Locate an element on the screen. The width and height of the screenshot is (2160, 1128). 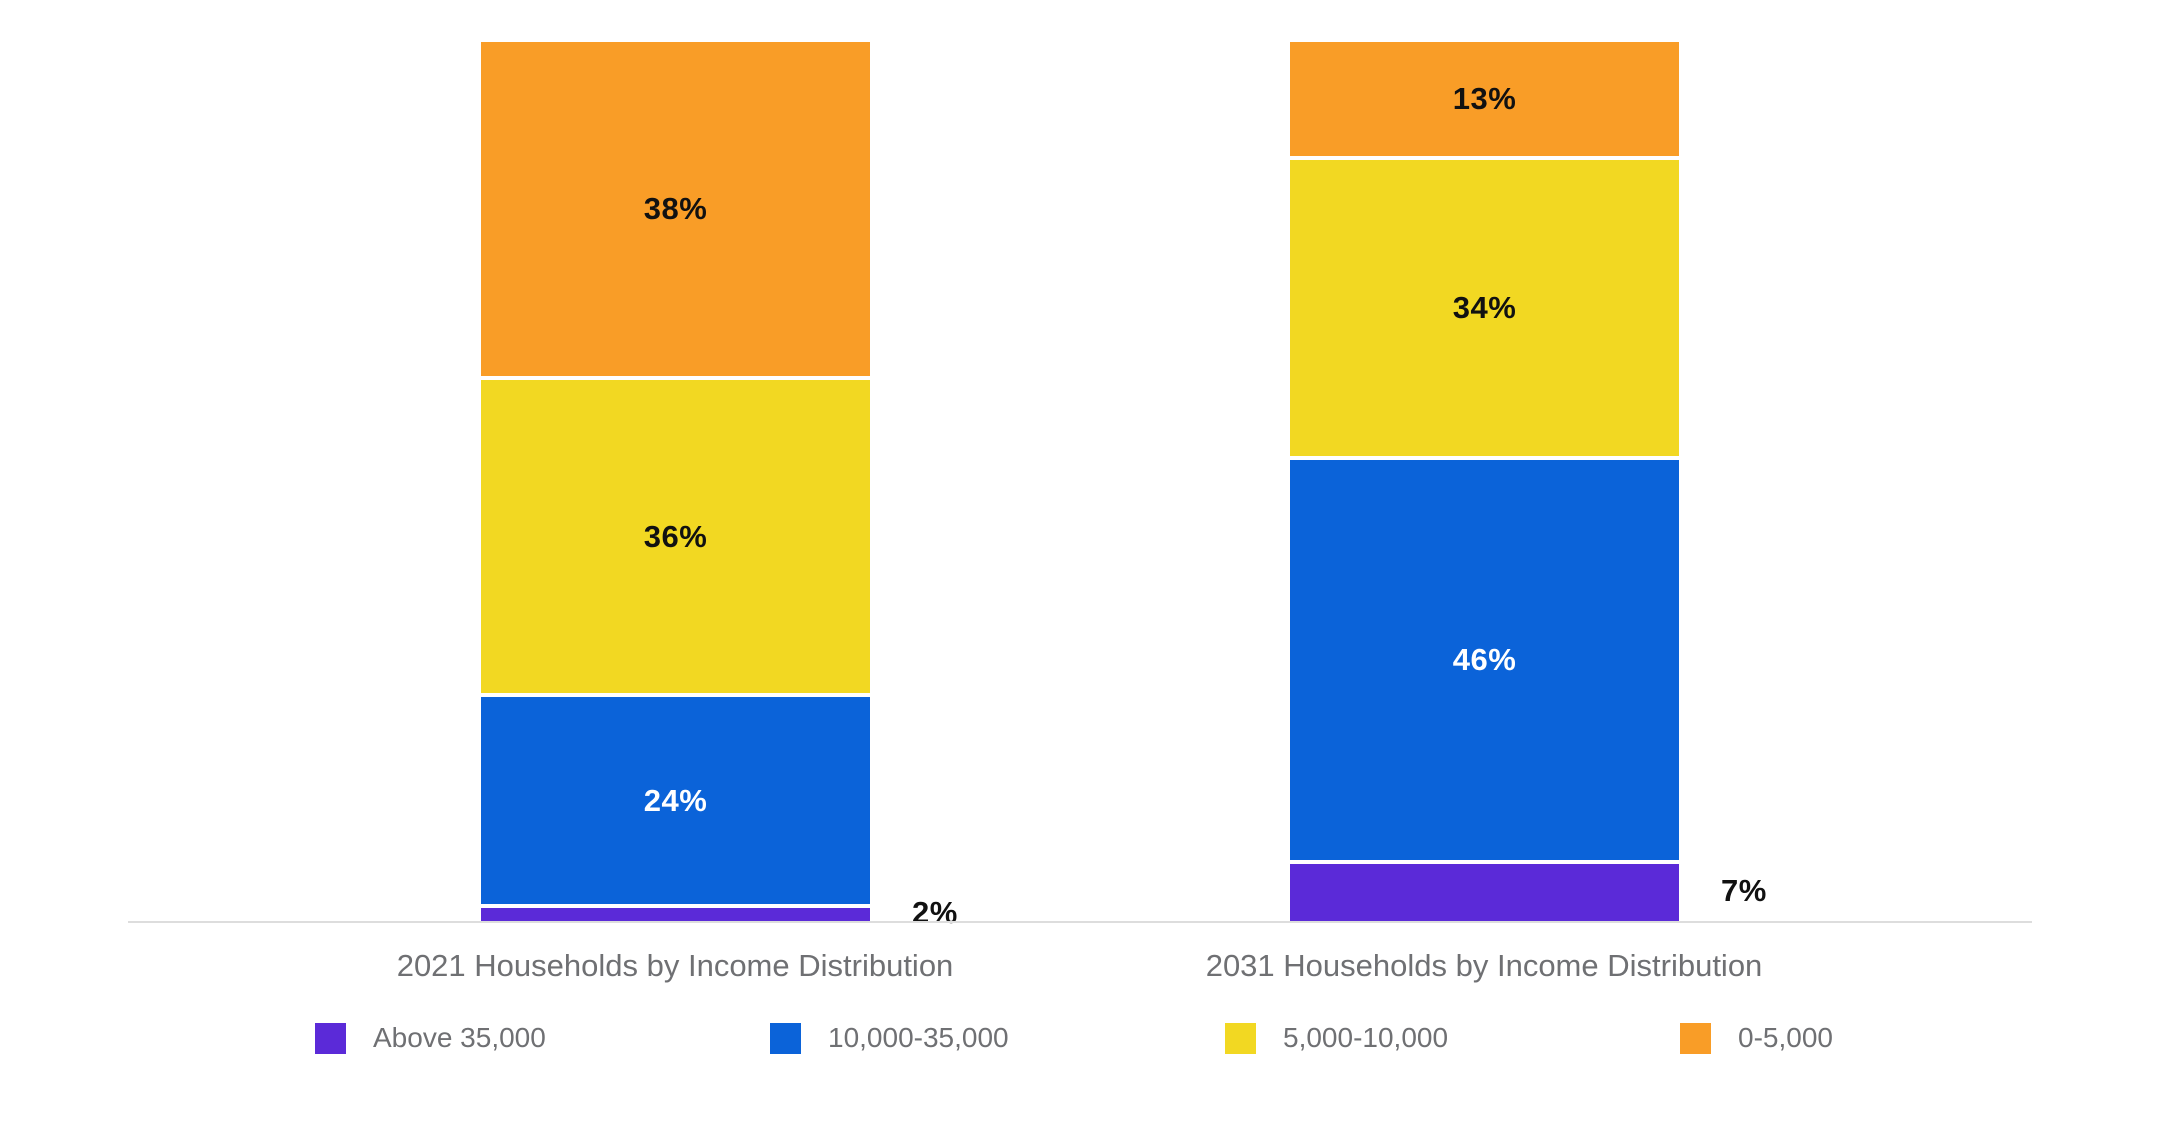
legend-item-10-000-35-000: 10,000-35,000 is located at coordinates (997, 1038).